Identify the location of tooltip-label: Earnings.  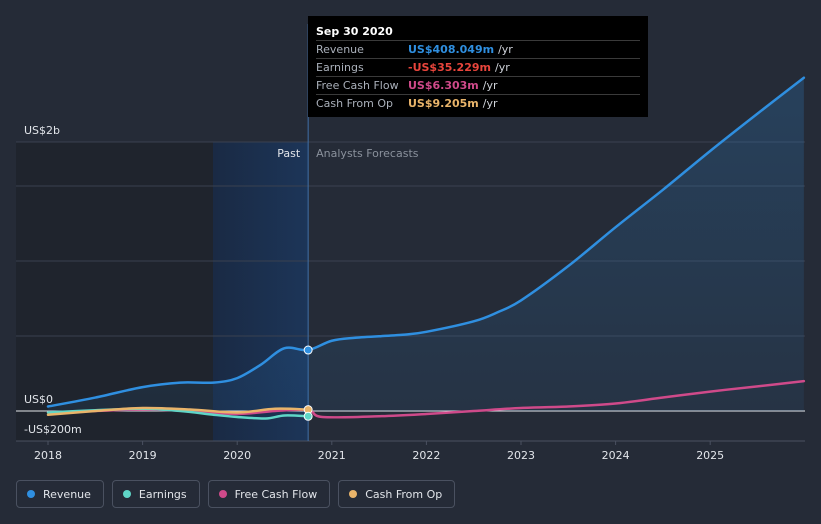
(340, 67).